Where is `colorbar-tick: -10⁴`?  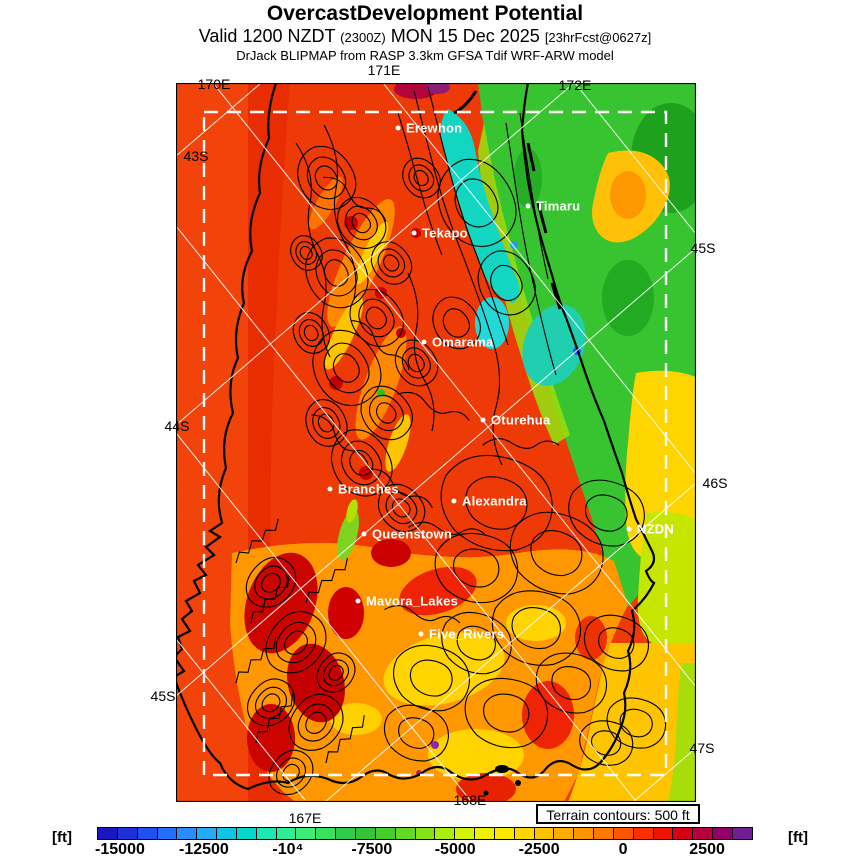 colorbar-tick: -10⁴ is located at coordinates (288, 849).